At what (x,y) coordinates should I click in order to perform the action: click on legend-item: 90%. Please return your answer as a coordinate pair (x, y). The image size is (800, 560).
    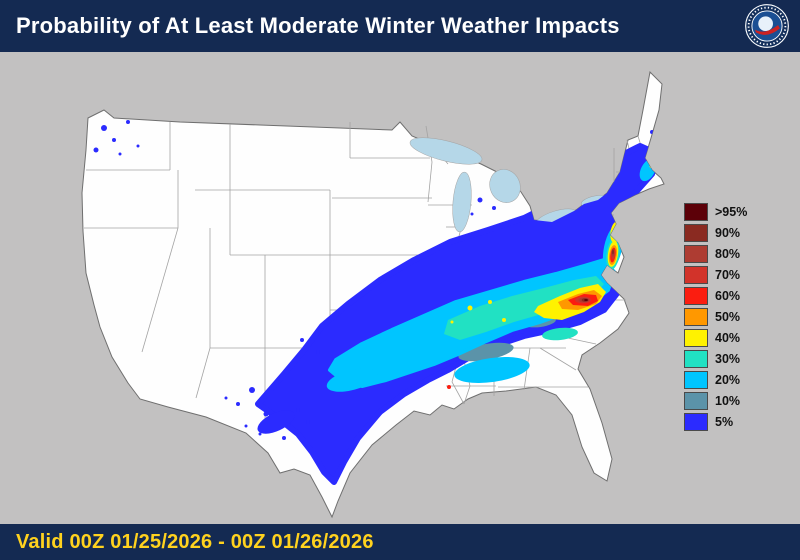
    Looking at the image, I should click on (715, 233).